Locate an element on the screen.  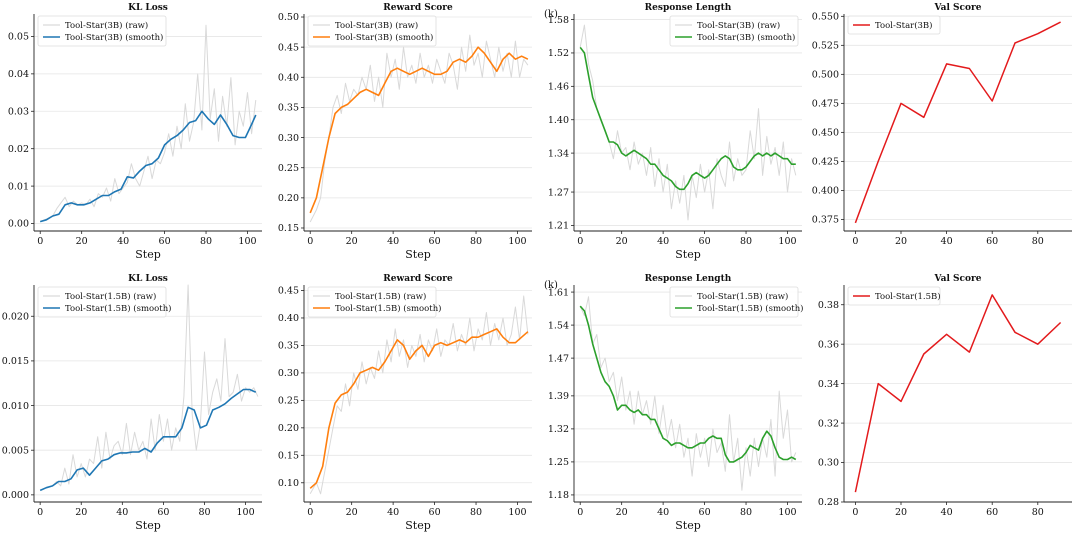
y-tick-label: 0.525 is located at coordinates (825, 46).